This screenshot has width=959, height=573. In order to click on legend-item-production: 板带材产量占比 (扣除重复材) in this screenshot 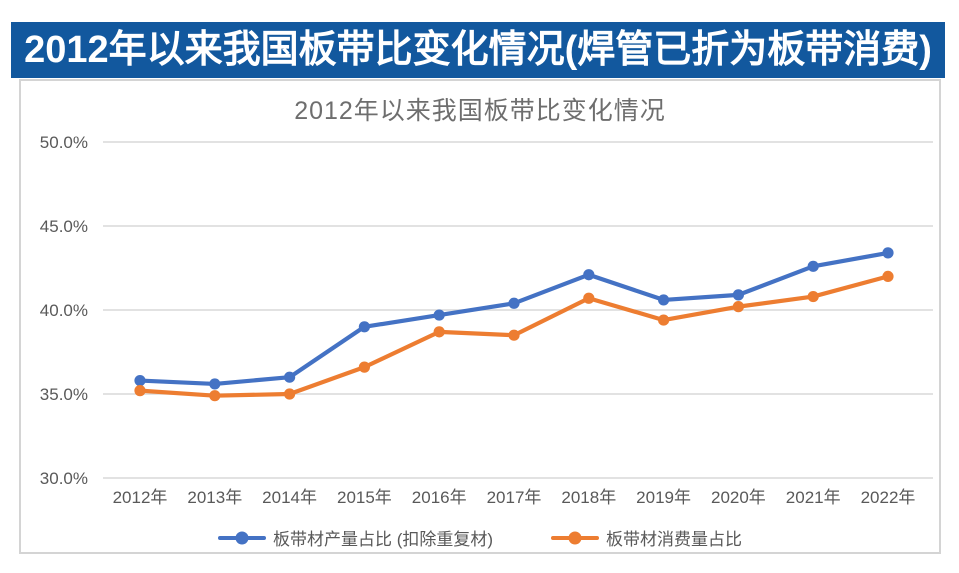, I will do `click(355, 537)`.